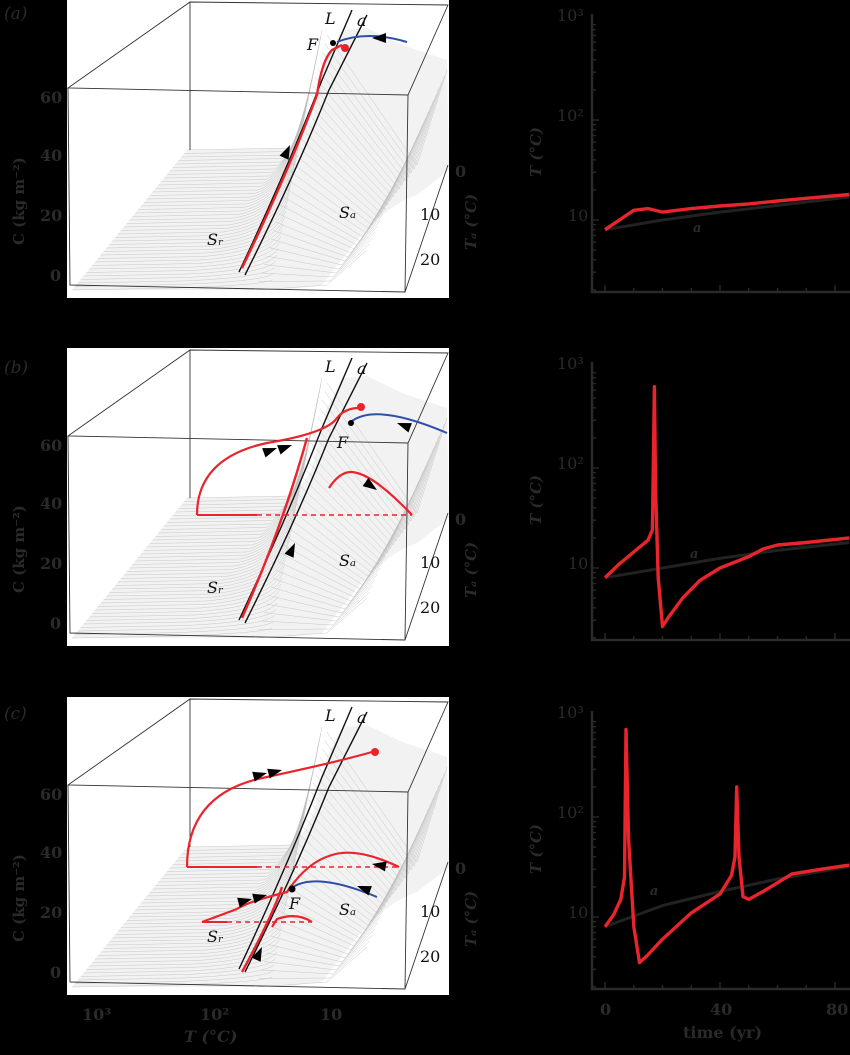 Image resolution: width=850 pixels, height=1055 pixels. Describe the element at coordinates (97, 1014) in the screenshot. I see `t-tick-1000: 10³` at that location.